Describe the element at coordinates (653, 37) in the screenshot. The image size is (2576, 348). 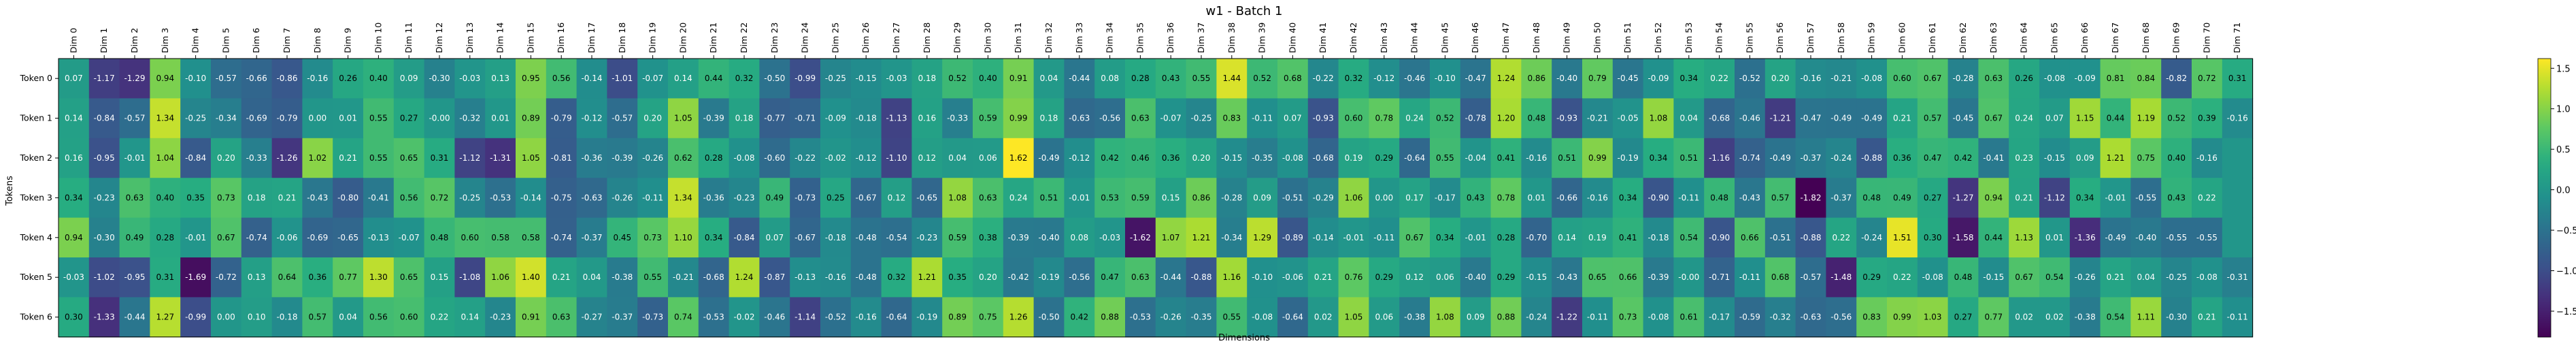
I see `column-tick-label: Dim 19` at that location.